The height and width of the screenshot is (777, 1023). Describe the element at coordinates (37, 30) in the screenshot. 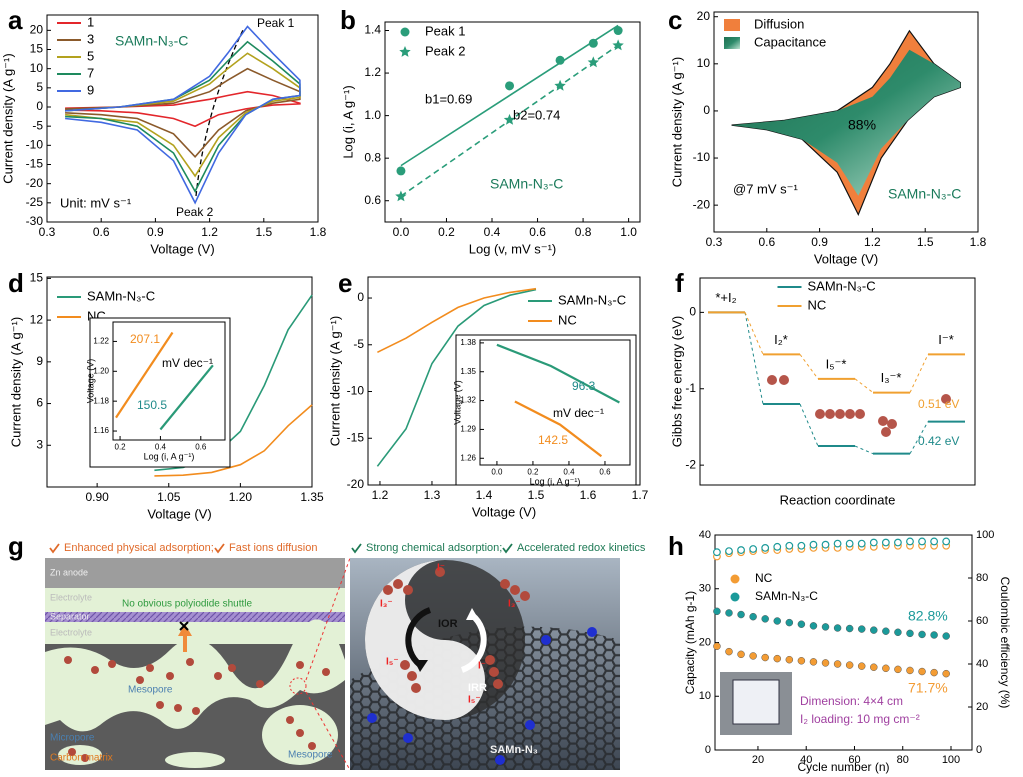

I see `y-tick-label: 20` at that location.